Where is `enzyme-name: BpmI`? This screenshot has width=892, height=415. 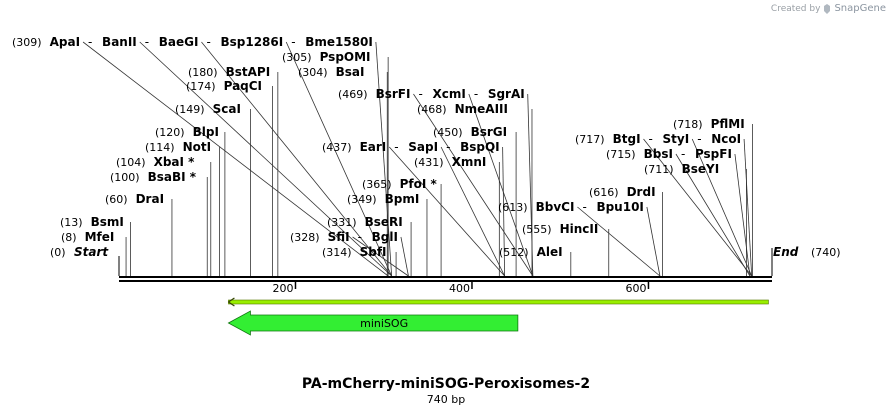 enzyme-name: BpmI is located at coordinates (402, 199).